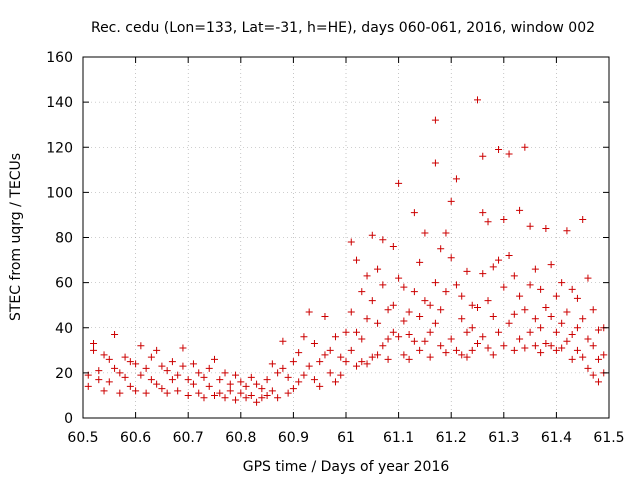 The width and height of the screenshot is (640, 480). What do you see at coordinates (59, 193) in the screenshot?
I see `y-tick-label: 100` at bounding box center [59, 193].